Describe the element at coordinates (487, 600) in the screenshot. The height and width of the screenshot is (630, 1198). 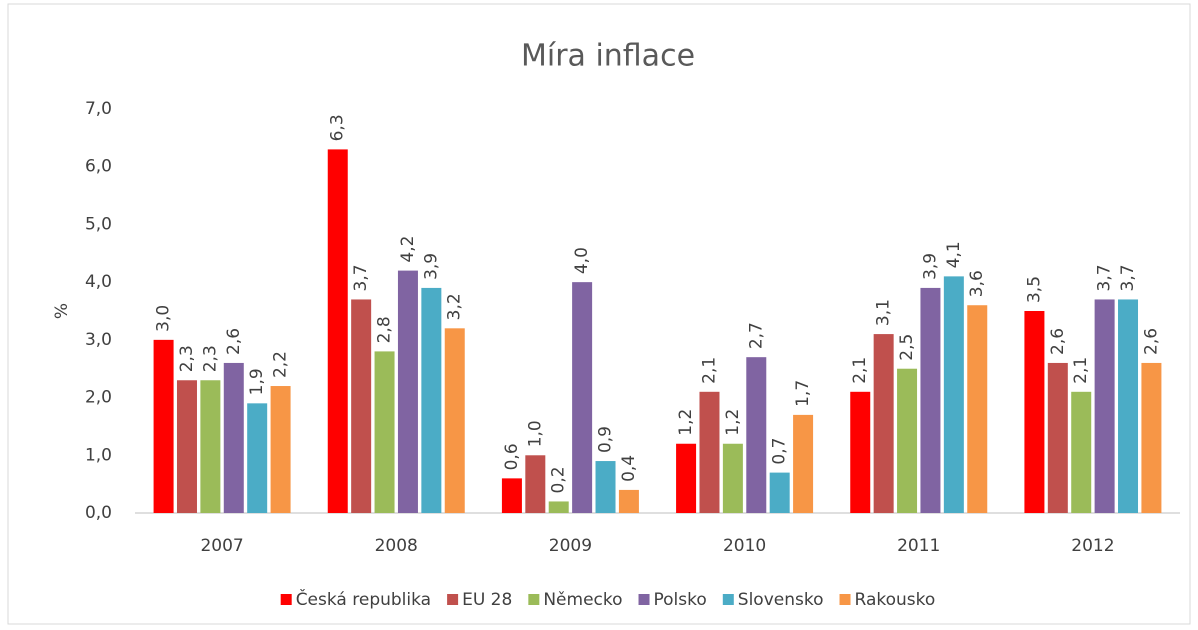
I see `legend-label: EU 28` at that location.